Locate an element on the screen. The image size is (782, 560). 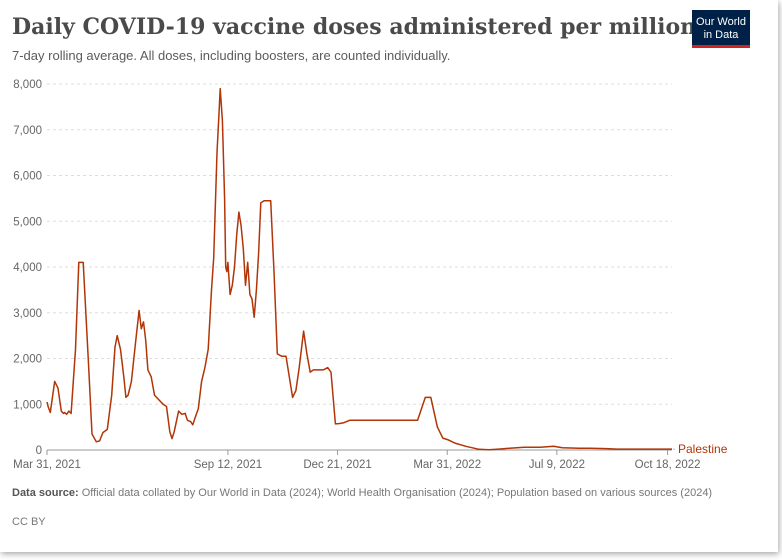
y-tick-label: 3,000 is located at coordinates (27, 314).